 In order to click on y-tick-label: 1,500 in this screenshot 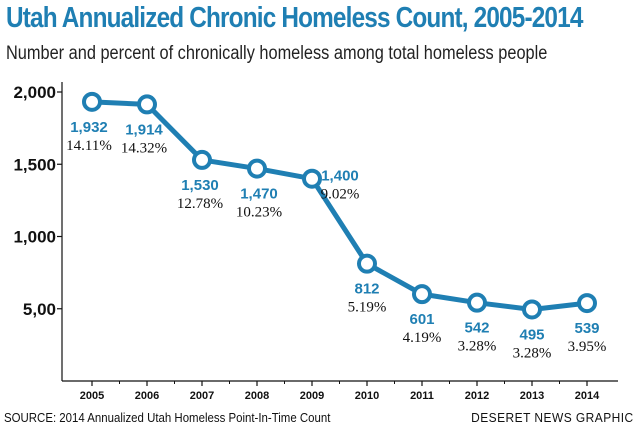, I will do `click(34, 164)`.